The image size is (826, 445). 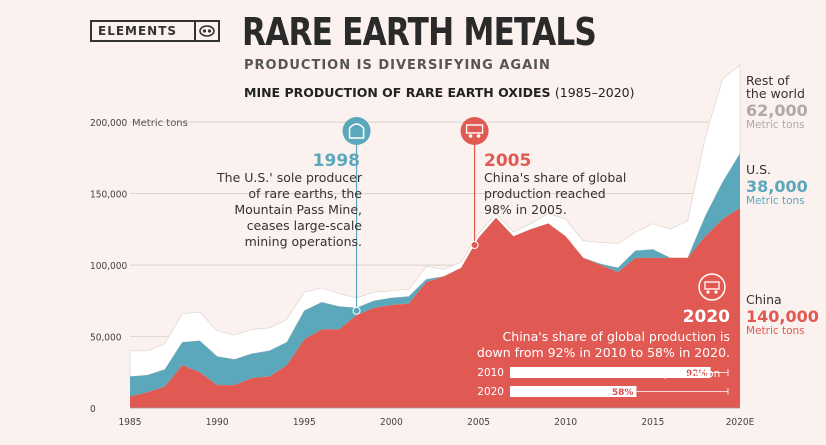 I want to click on share-bar-year: 2020, so click(x=490, y=392).